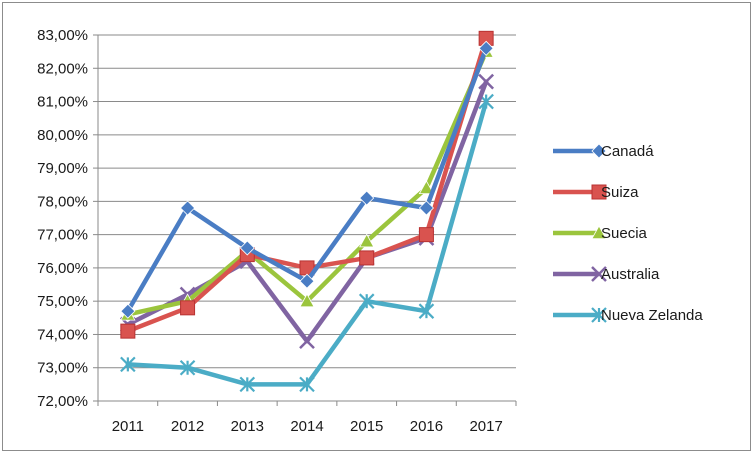 The width and height of the screenshot is (755, 455). I want to click on x-tick-label: 2012, so click(187, 426).